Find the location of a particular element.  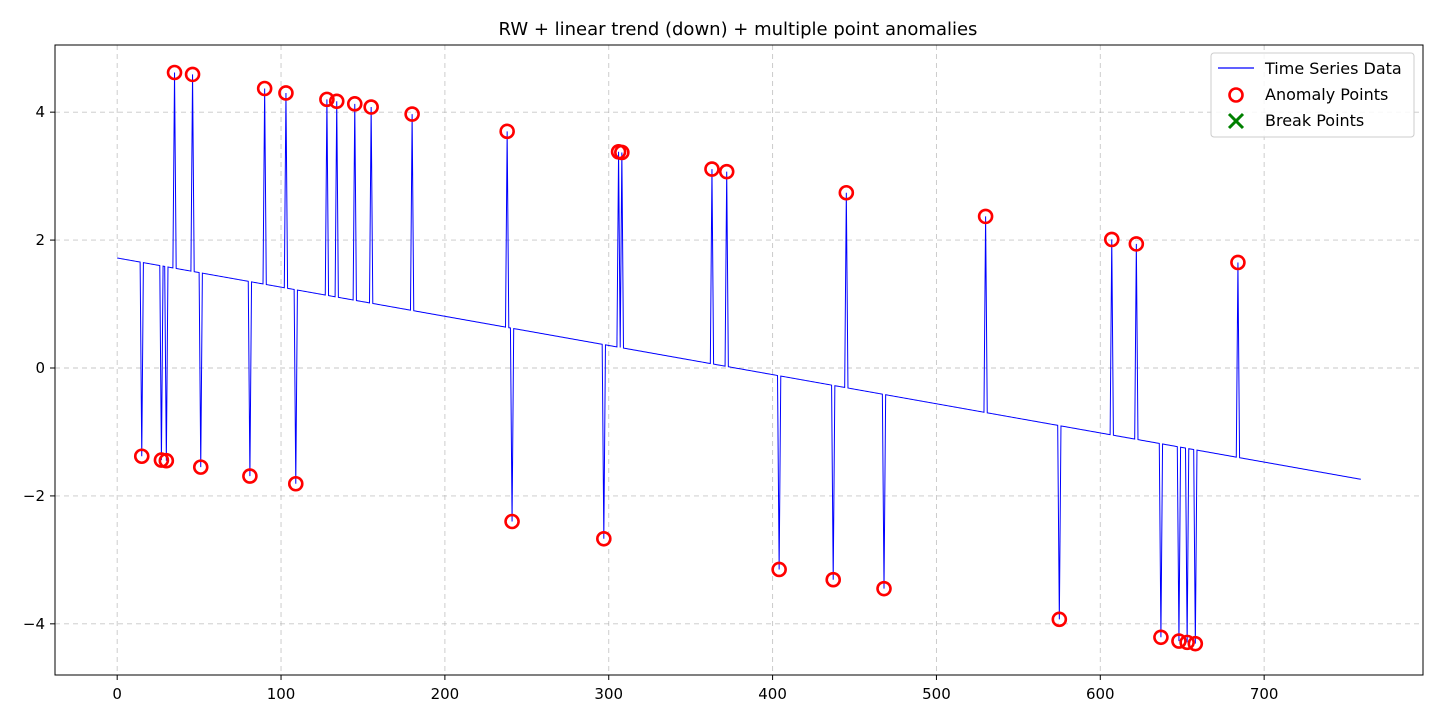

x-tick-label: 600 is located at coordinates (1100, 694).